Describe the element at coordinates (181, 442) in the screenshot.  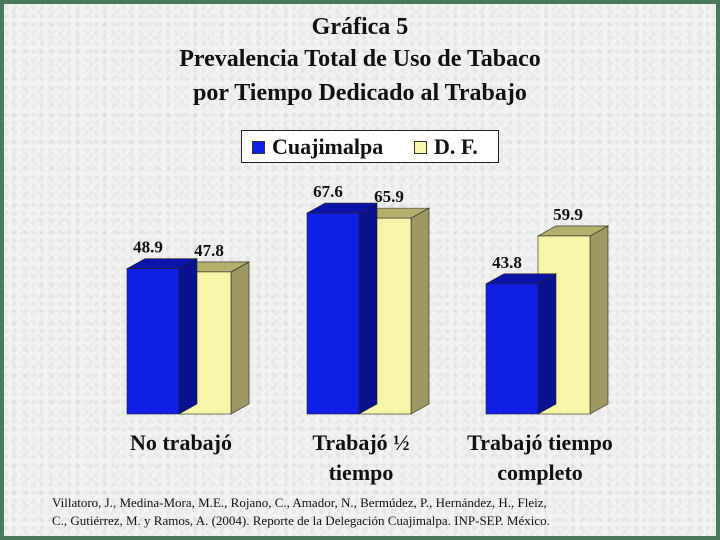
I see `category-label-0-0: No trabajó` at that location.